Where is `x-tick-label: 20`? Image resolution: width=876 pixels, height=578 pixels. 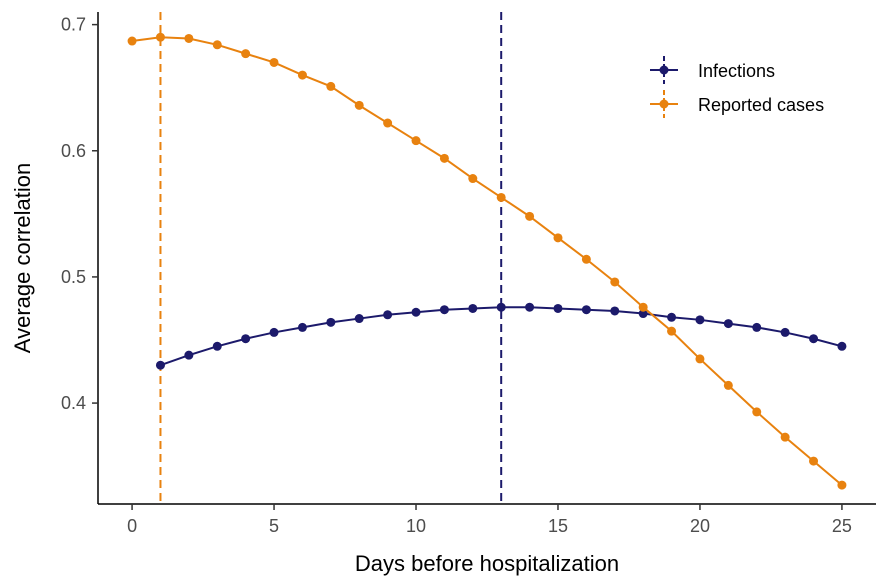
x-tick-label: 20 is located at coordinates (700, 526).